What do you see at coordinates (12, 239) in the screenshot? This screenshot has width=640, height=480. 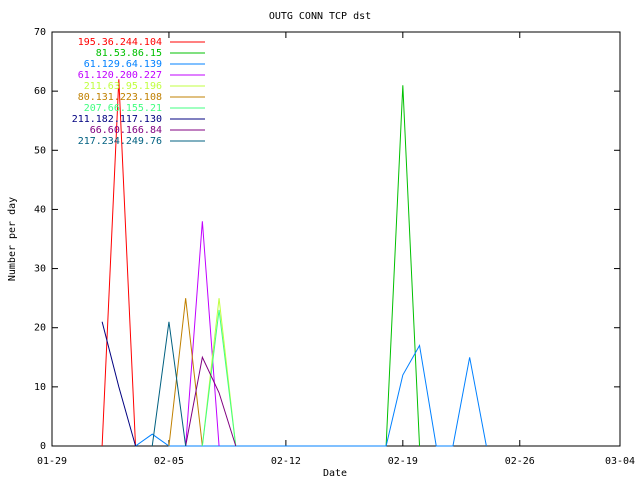 I see `y-axis-label: Number per day` at bounding box center [12, 239].